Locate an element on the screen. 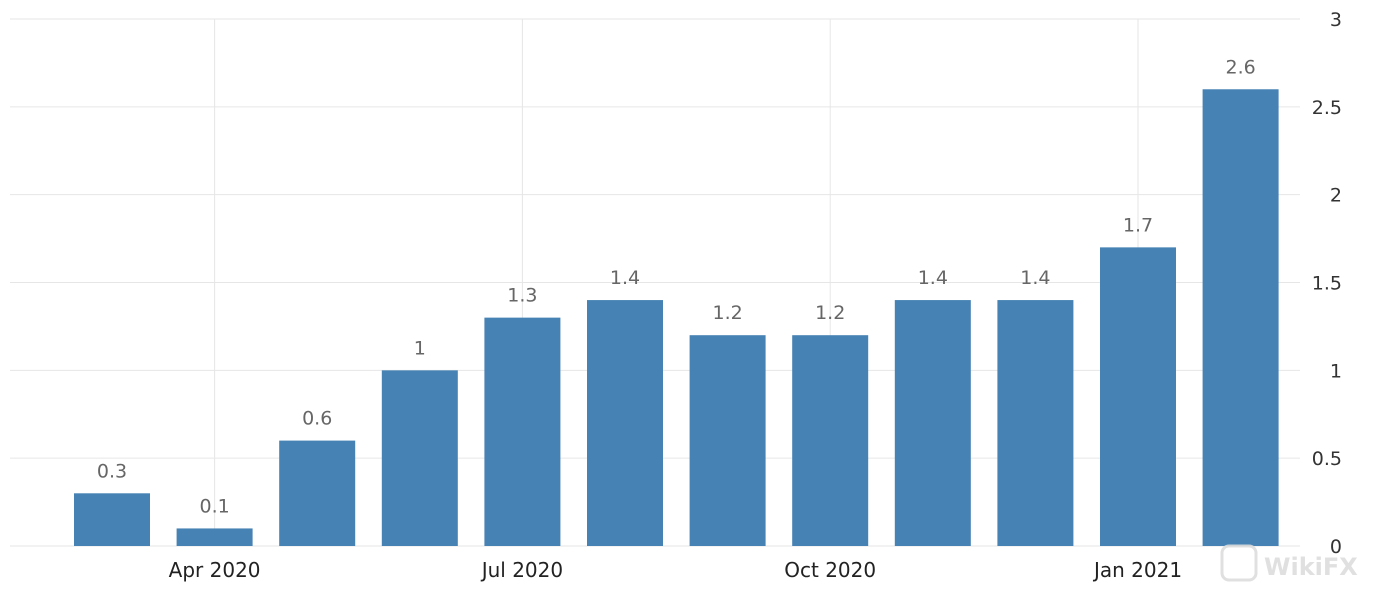 The width and height of the screenshot is (1384, 600). x-axis-ticks: Apr 2020 Jul 2020 Oct 2020 Jan 2021 is located at coordinates (675, 570).